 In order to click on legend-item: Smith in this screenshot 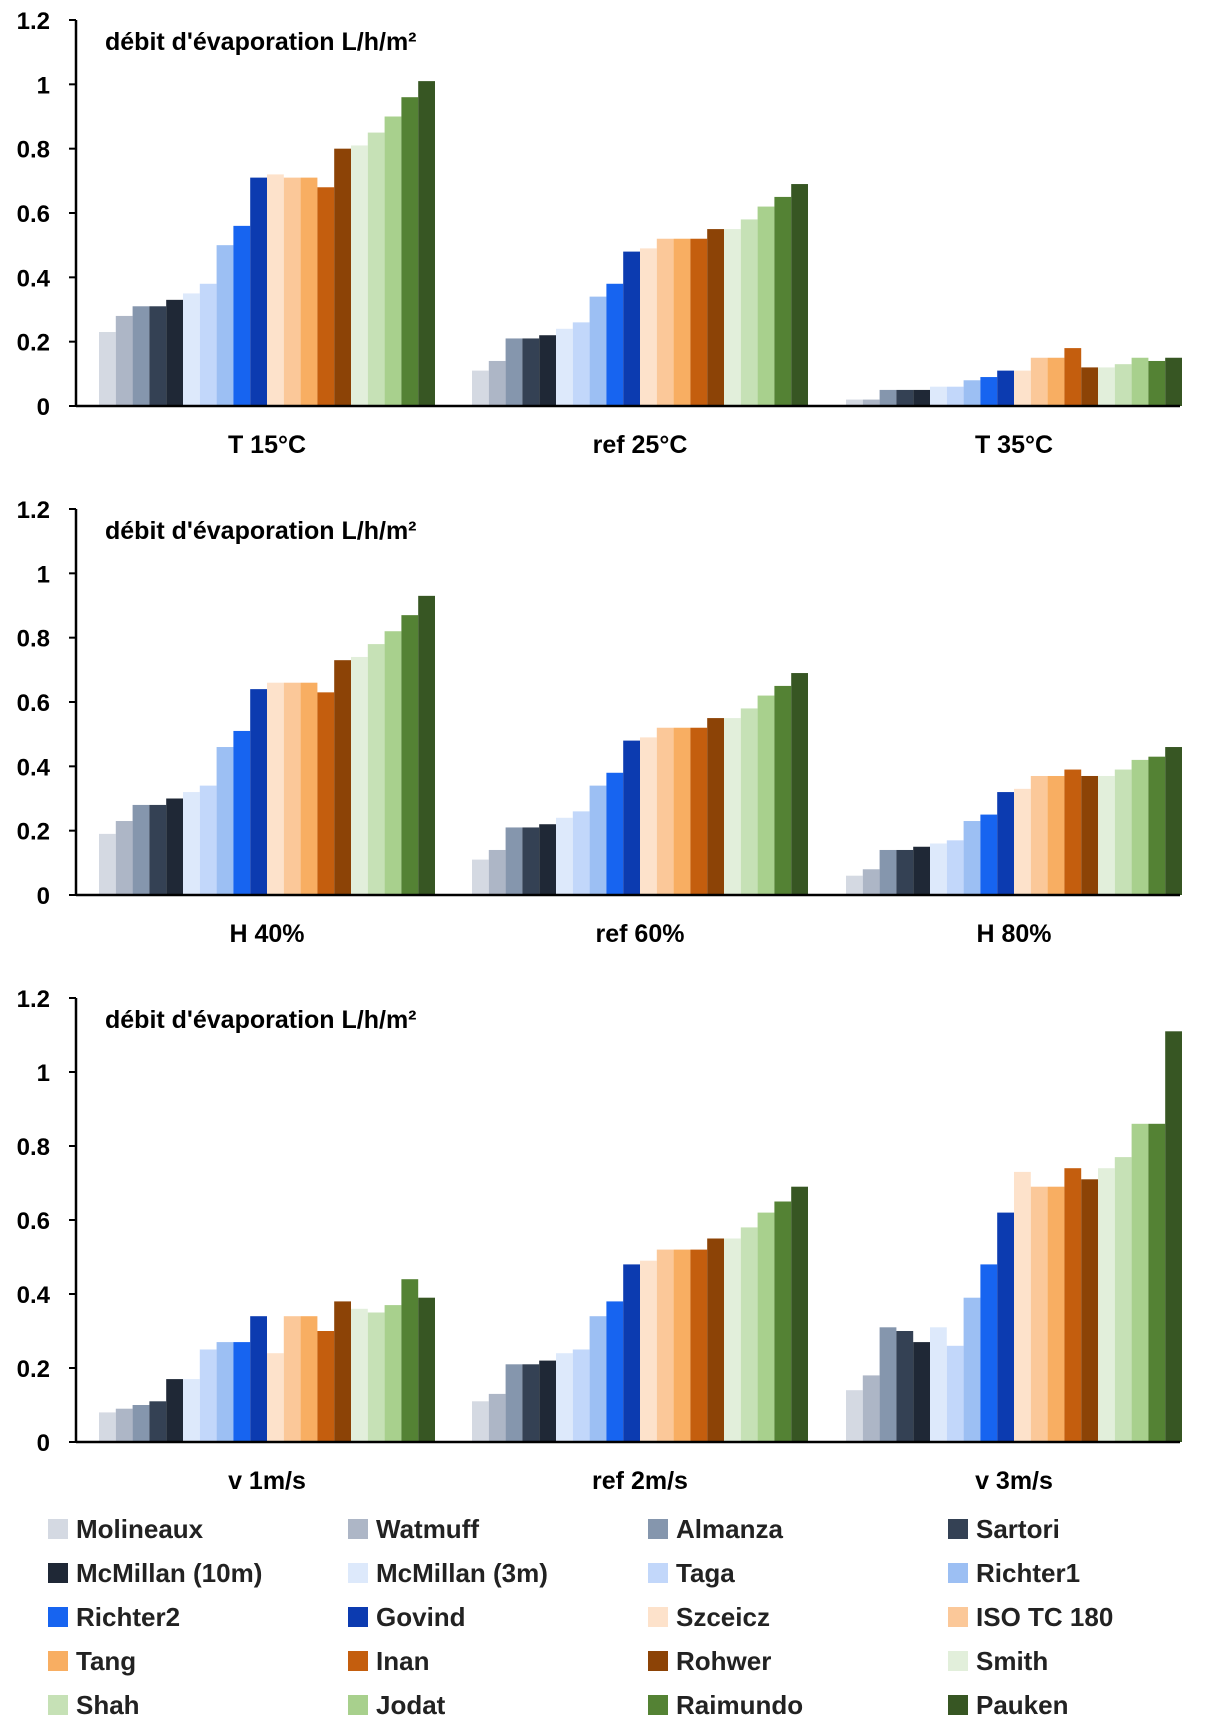, I will do `click(998, 1661)`.